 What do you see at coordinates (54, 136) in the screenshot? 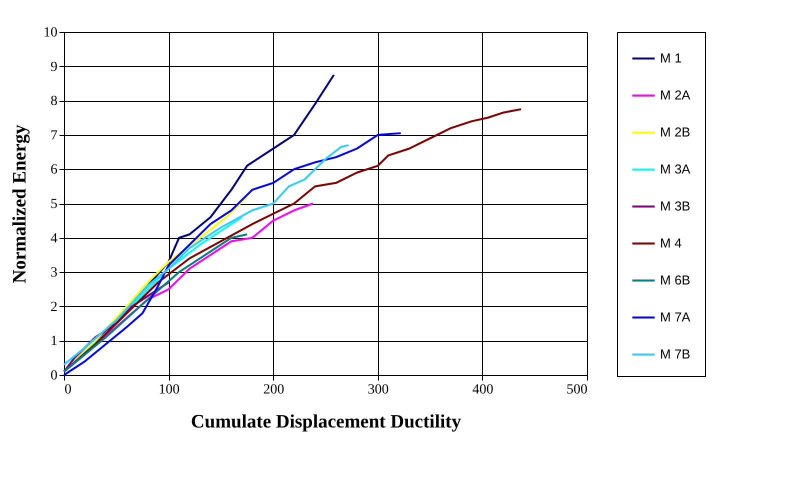
I see `y-tick-label: 7` at bounding box center [54, 136].